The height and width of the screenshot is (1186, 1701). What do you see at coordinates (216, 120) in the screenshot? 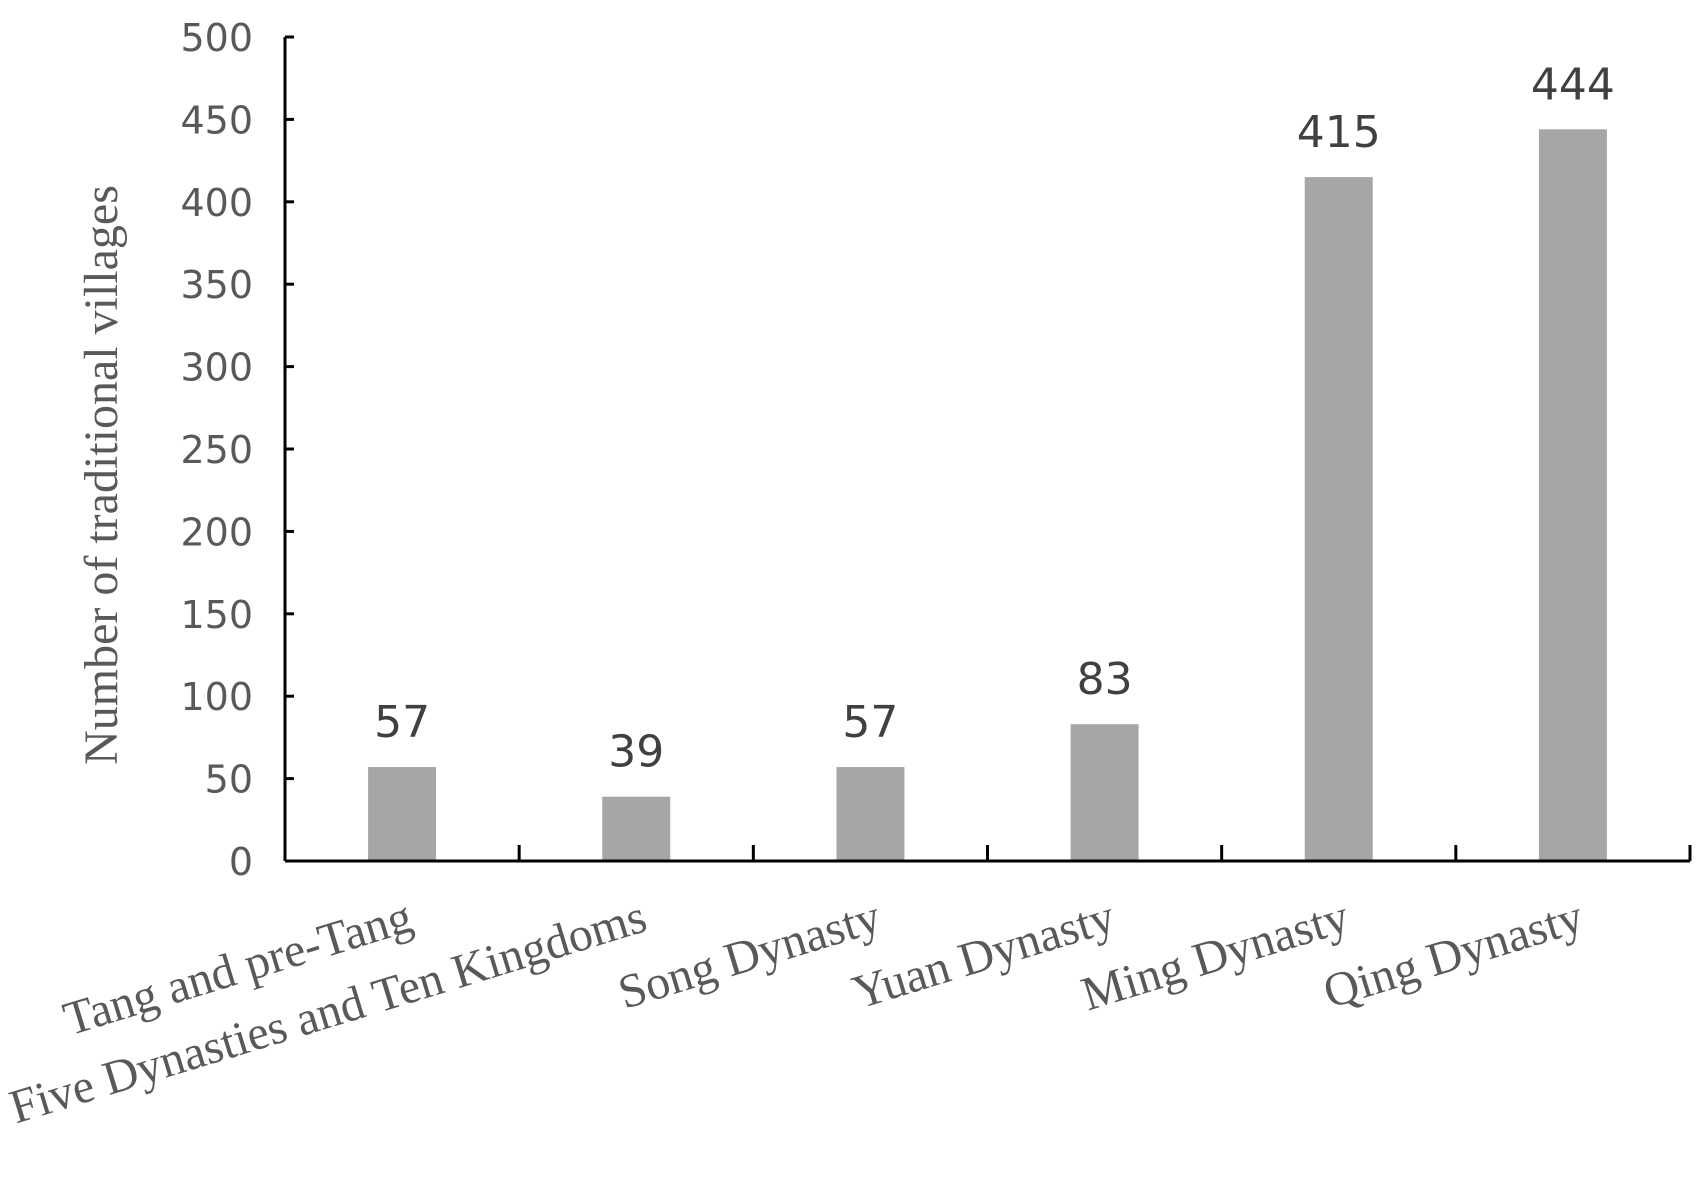
I see `y-tick-label: 450` at bounding box center [216, 120].